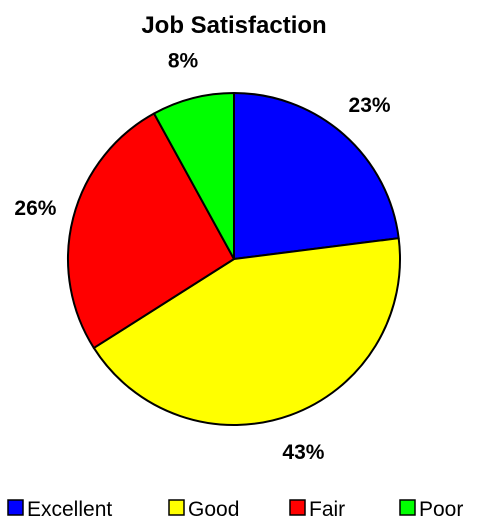 The width and height of the screenshot is (484, 528). Describe the element at coordinates (183, 60) in the screenshot. I see `data-label-poor: 8%` at that location.